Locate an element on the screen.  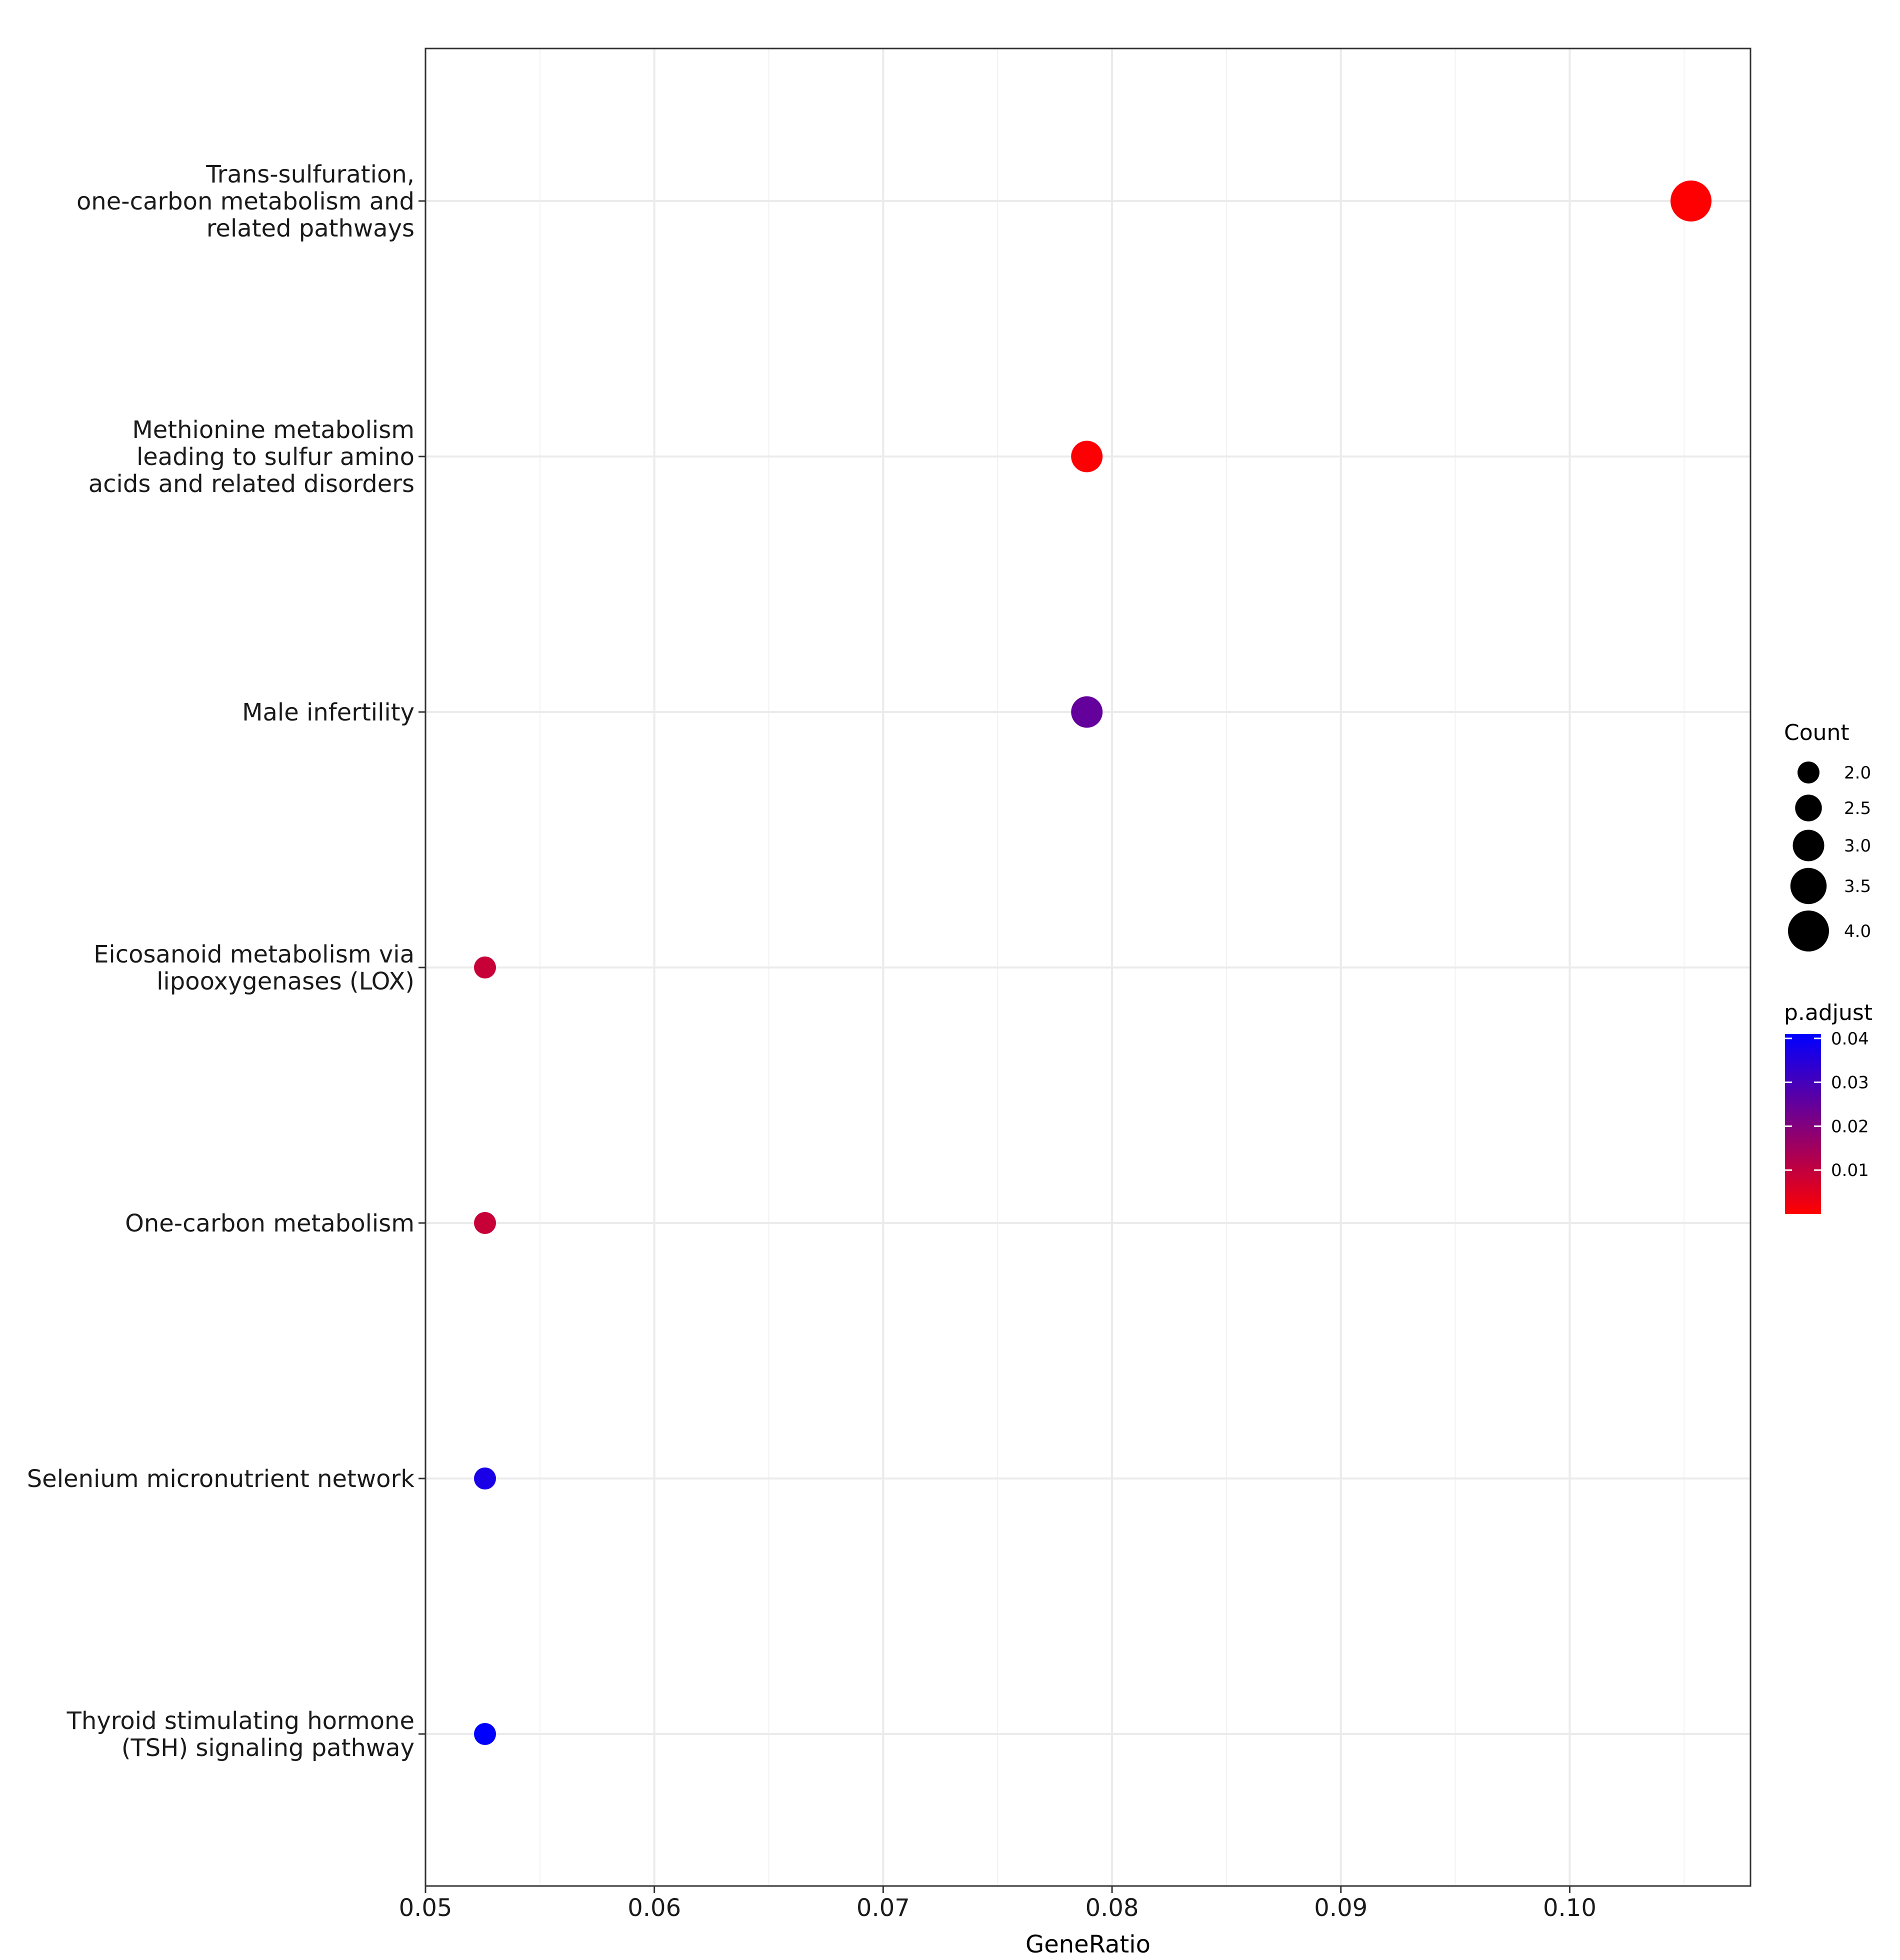
colorbar-tick-label: 0.04 is located at coordinates (1850, 1039).